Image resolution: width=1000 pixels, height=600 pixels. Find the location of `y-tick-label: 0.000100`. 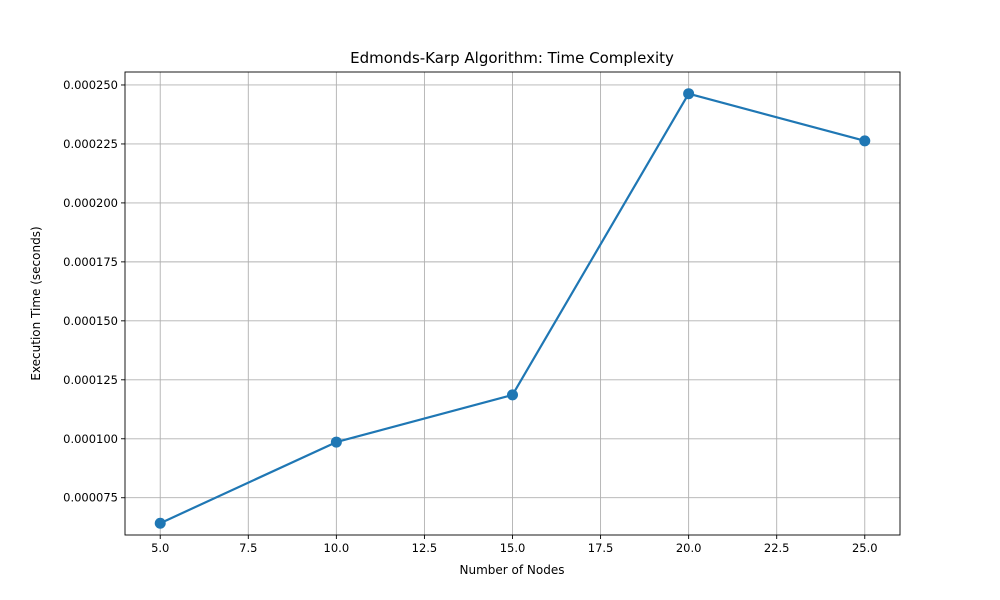

y-tick-label: 0.000100 is located at coordinates (90, 439).